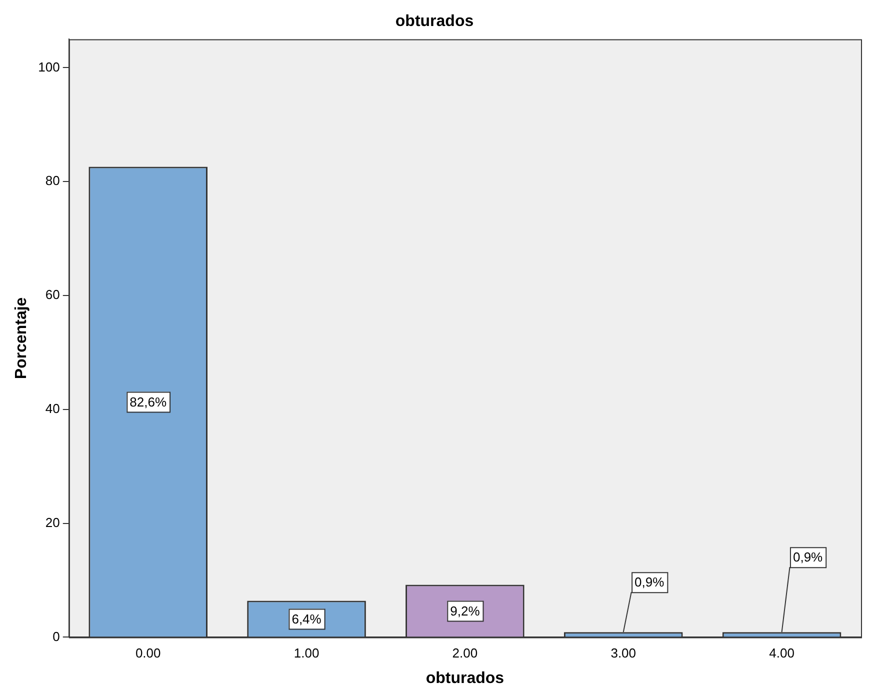  Describe the element at coordinates (21, 338) in the screenshot. I see `y-axis-title: Porcentaje` at that location.